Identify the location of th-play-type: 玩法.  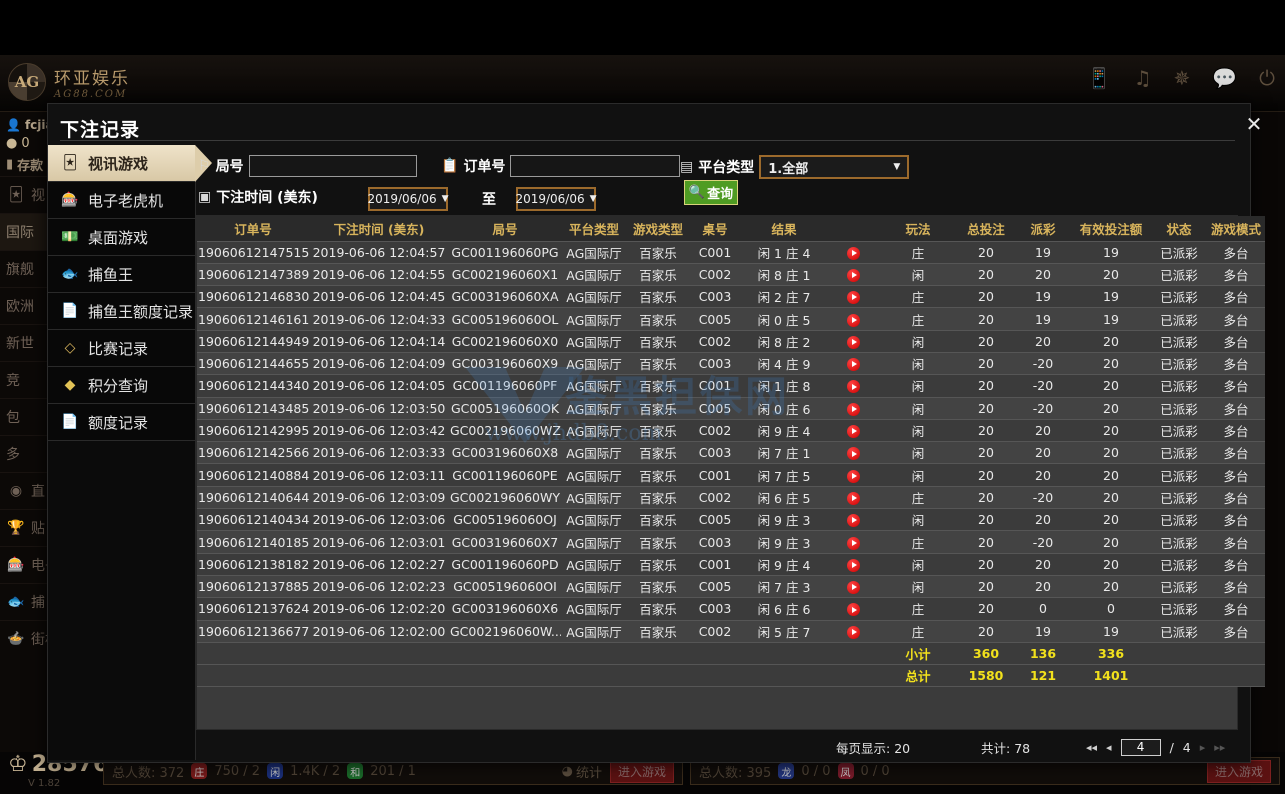
(918, 229).